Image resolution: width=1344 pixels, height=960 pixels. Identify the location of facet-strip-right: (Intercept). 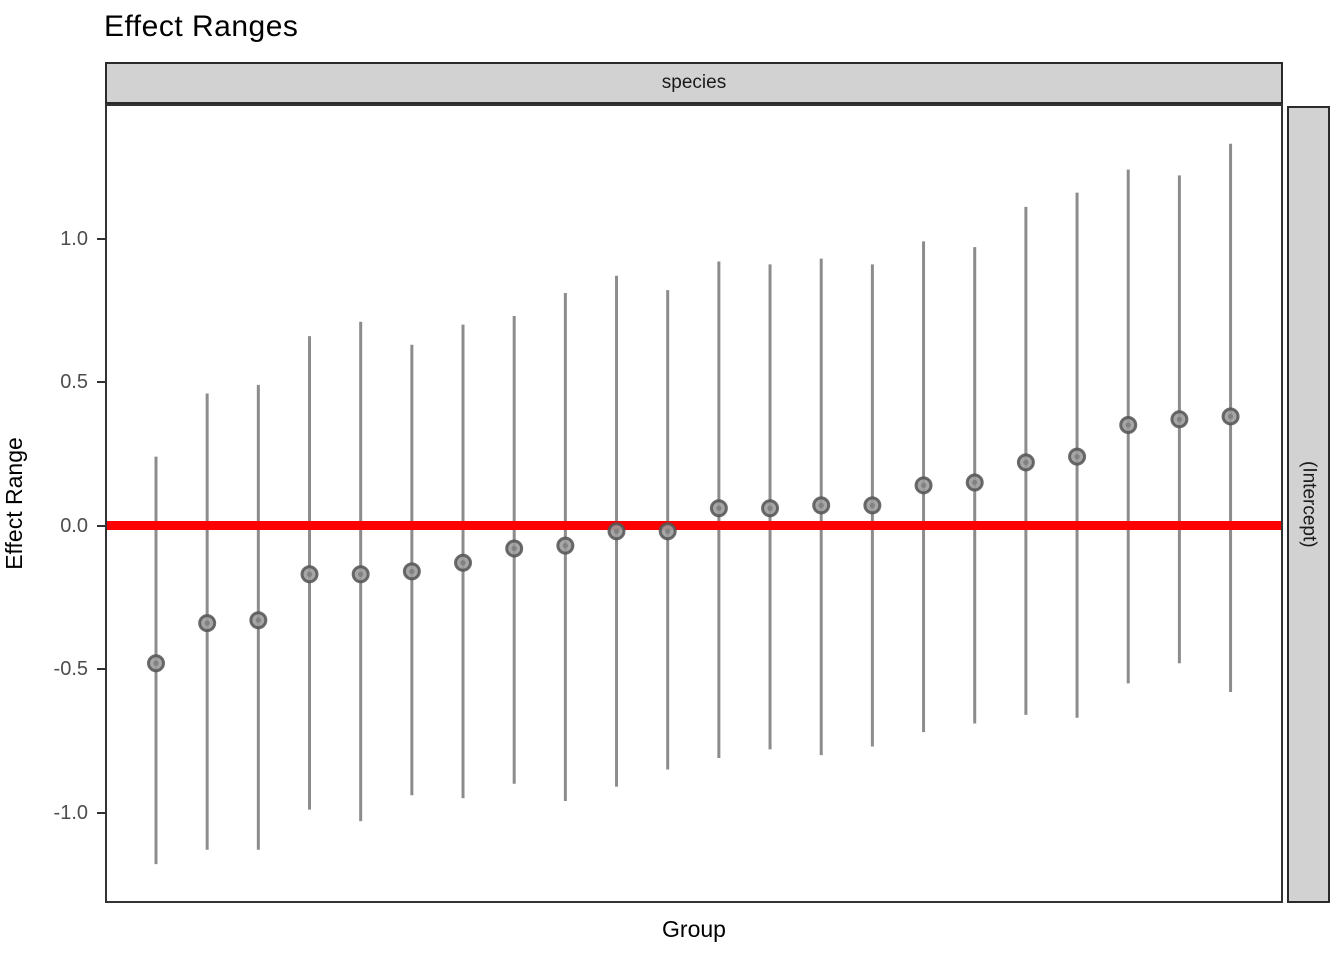
(1308, 504).